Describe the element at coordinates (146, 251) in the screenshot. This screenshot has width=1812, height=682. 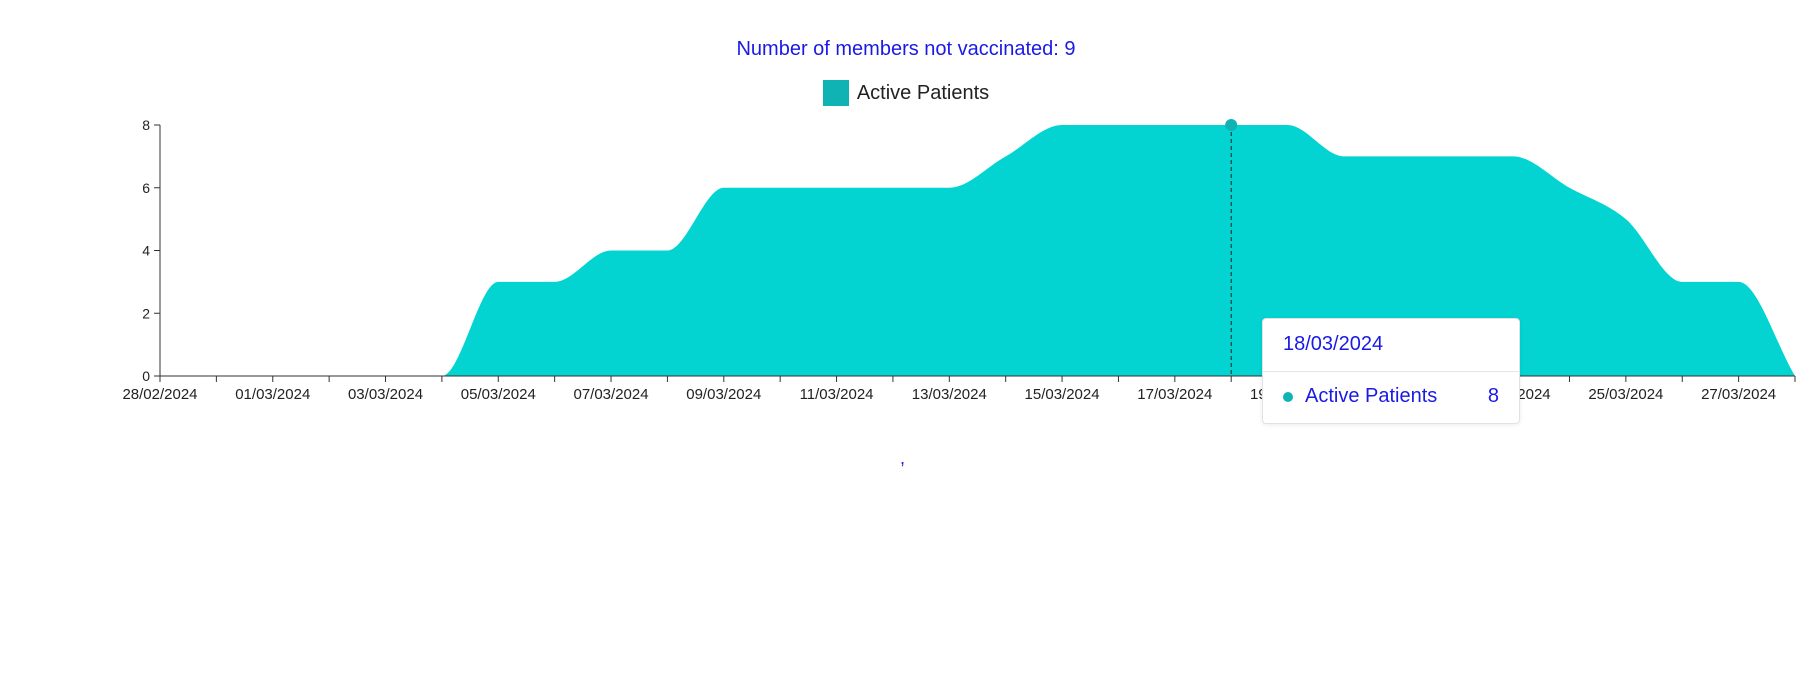
I see `y-tick-label: 4` at that location.